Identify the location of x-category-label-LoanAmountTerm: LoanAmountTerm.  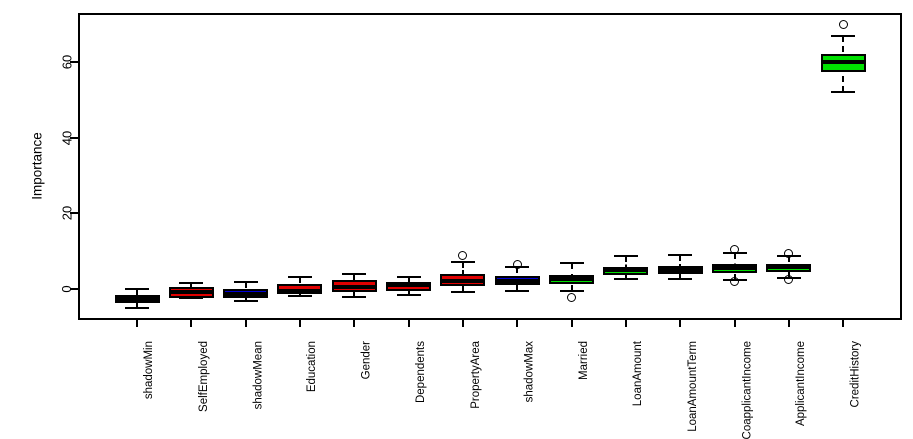
(692, 386).